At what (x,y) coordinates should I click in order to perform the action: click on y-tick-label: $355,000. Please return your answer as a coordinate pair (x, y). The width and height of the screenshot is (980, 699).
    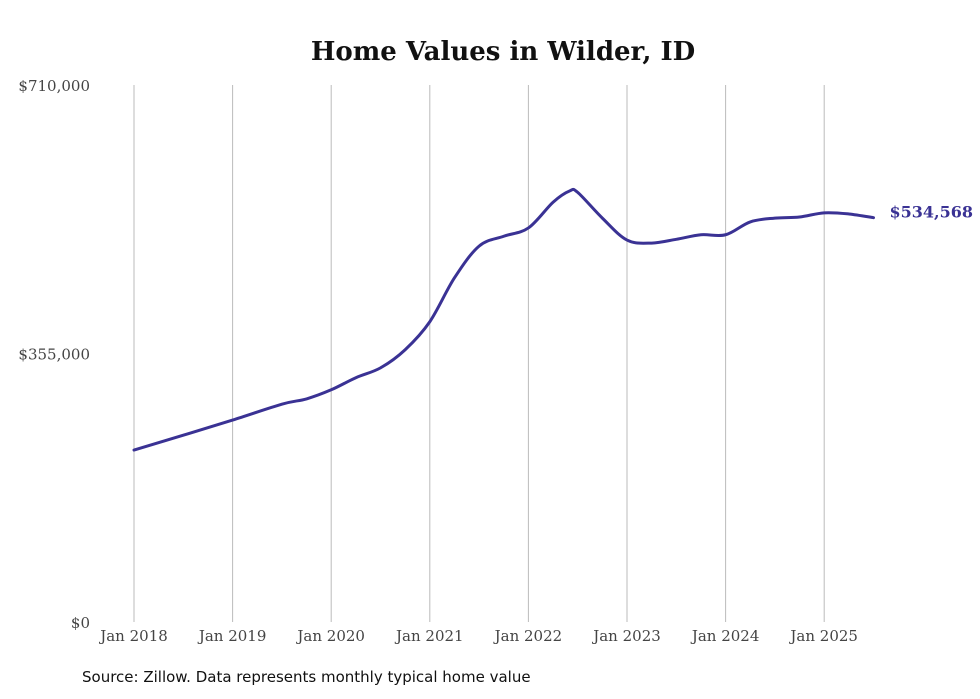
    Looking at the image, I should click on (54, 355).